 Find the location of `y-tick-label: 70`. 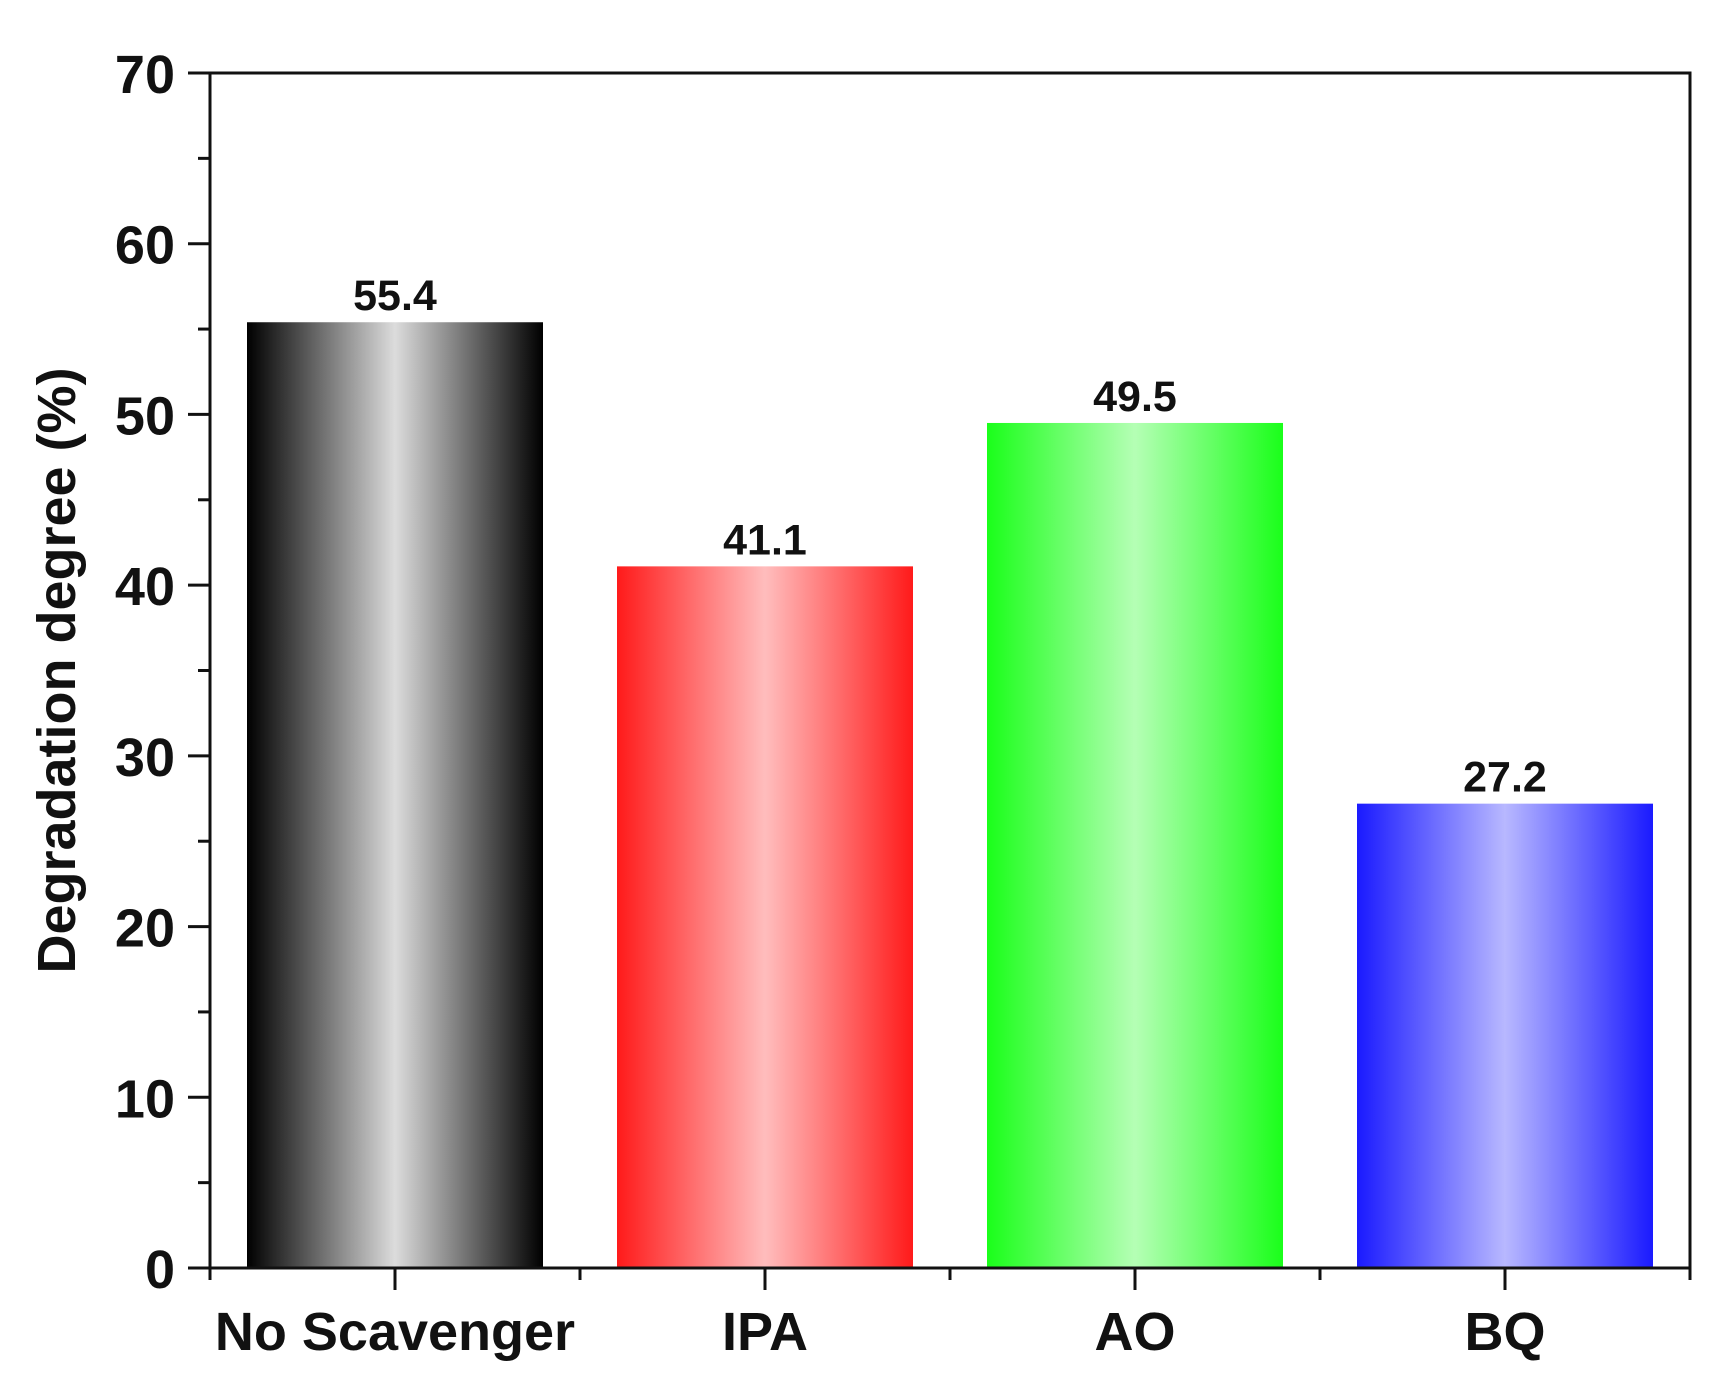

y-tick-label: 70 is located at coordinates (145, 75).